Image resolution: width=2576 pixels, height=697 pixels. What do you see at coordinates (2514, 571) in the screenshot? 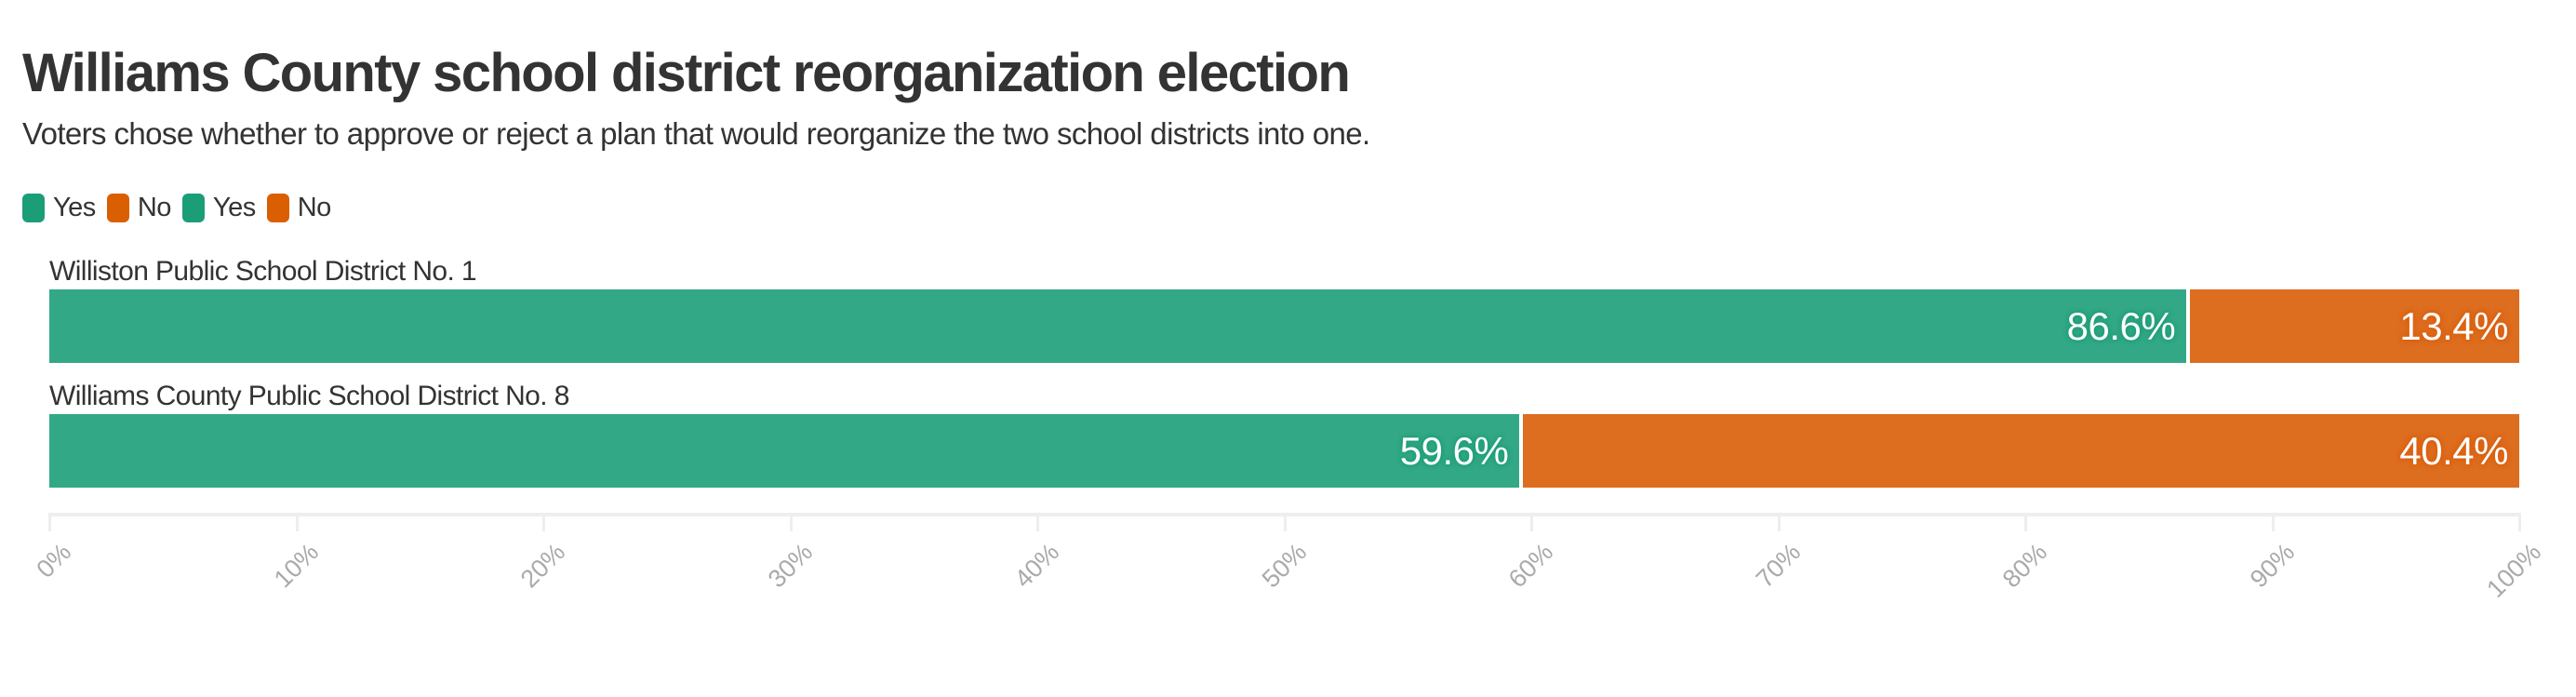
I see `x-axis-tick-label: 100%` at bounding box center [2514, 571].